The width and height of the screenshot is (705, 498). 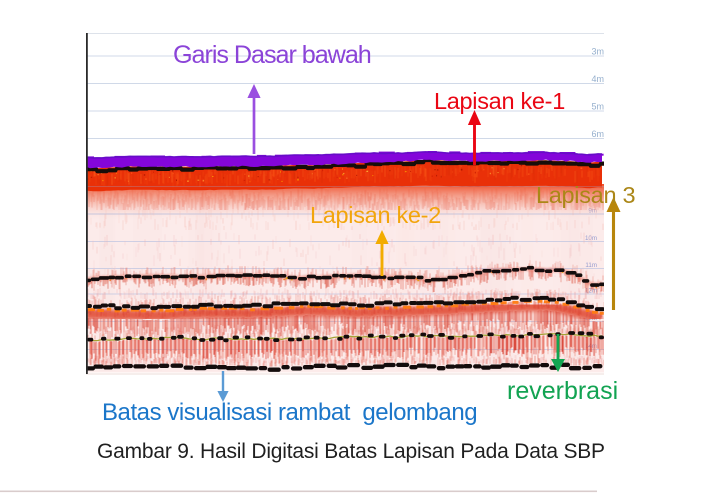 I want to click on svg-text: 3m, so click(x=597, y=52).